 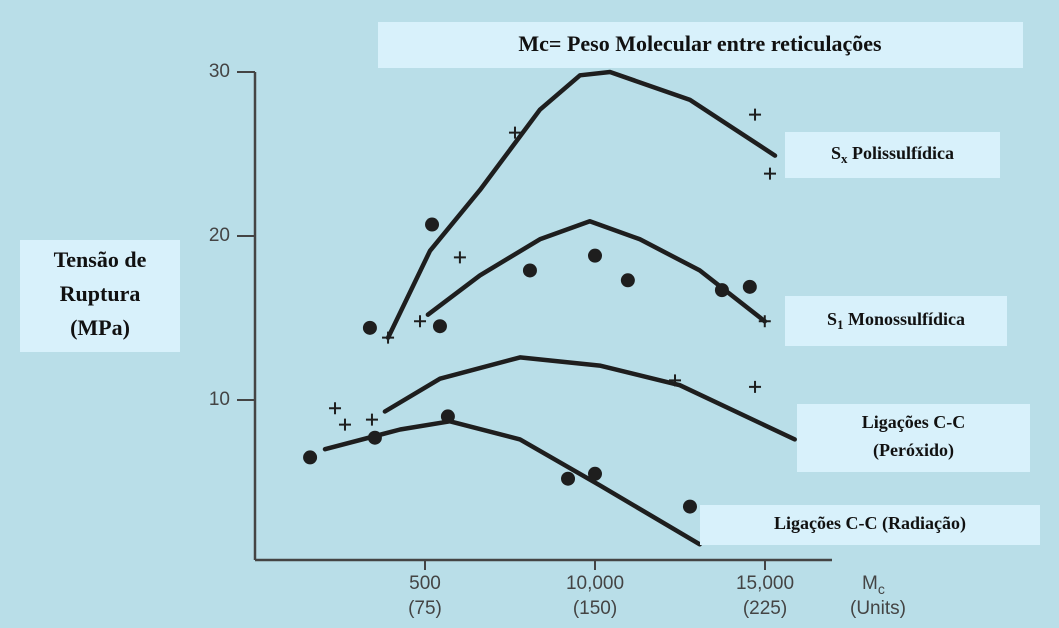 I want to click on series-label-sub: x, so click(x=844, y=158).